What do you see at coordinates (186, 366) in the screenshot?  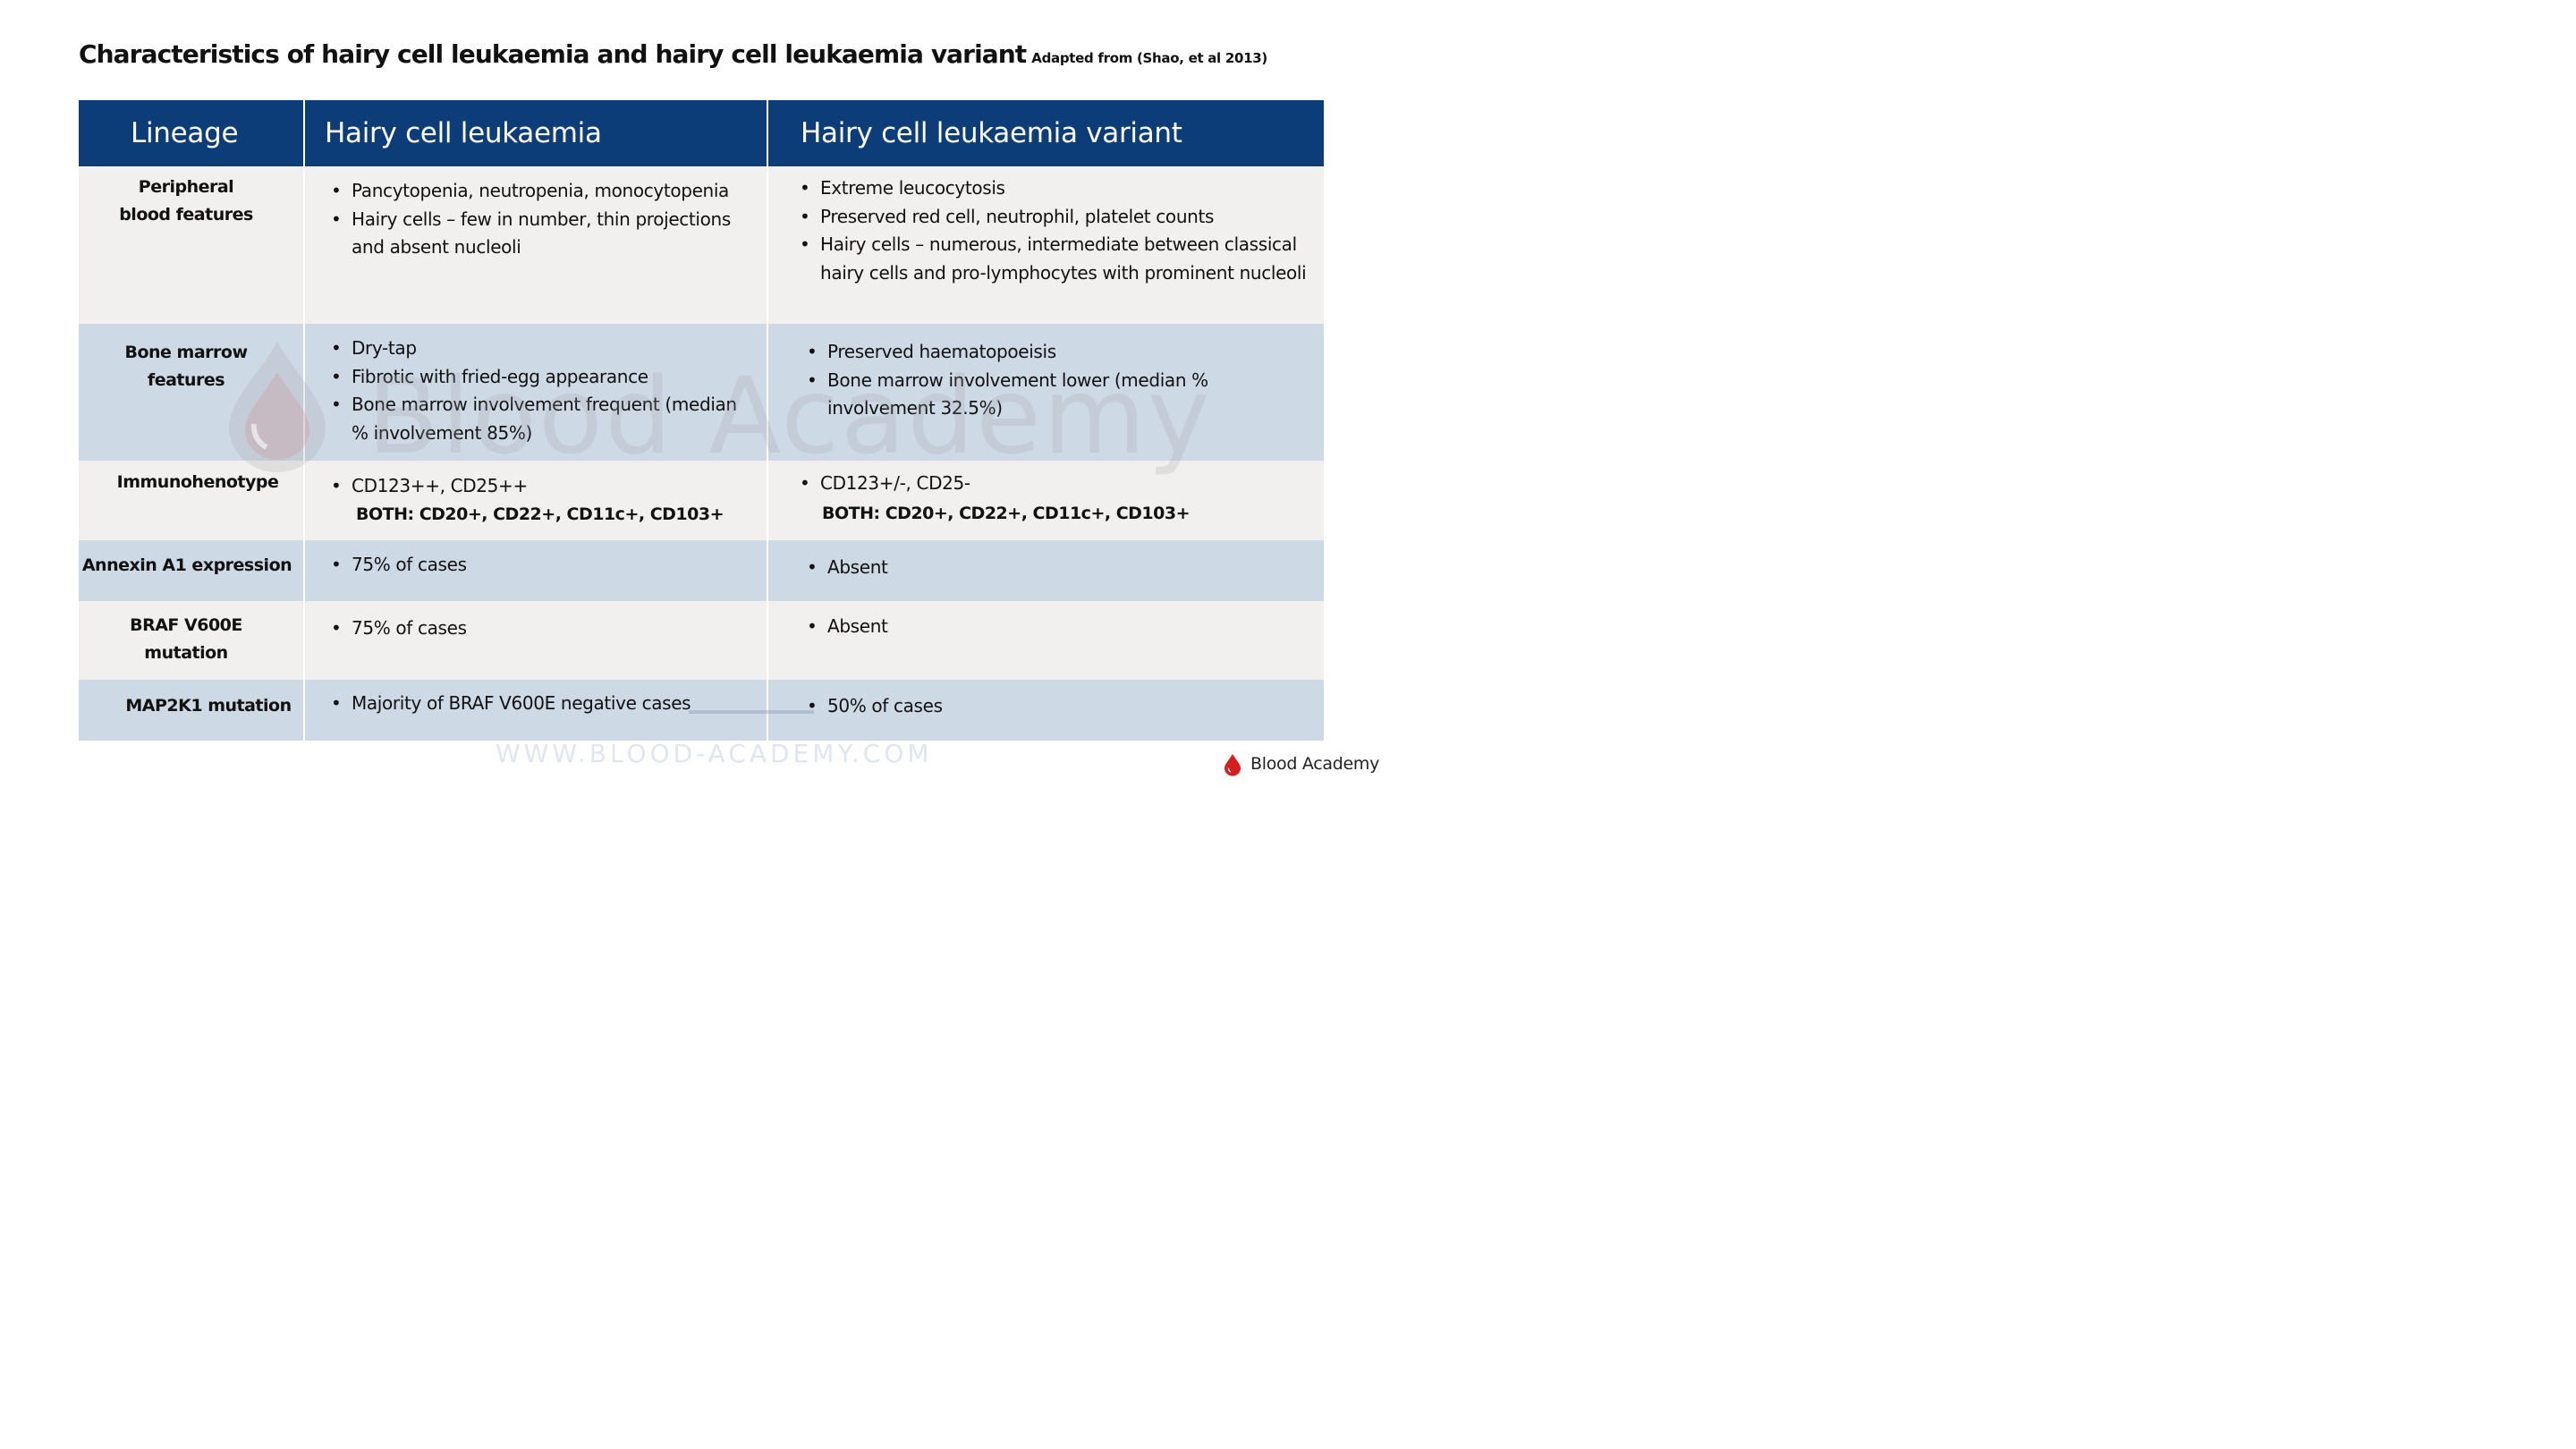 I see `row-label-text: Bone marrow features` at bounding box center [186, 366].